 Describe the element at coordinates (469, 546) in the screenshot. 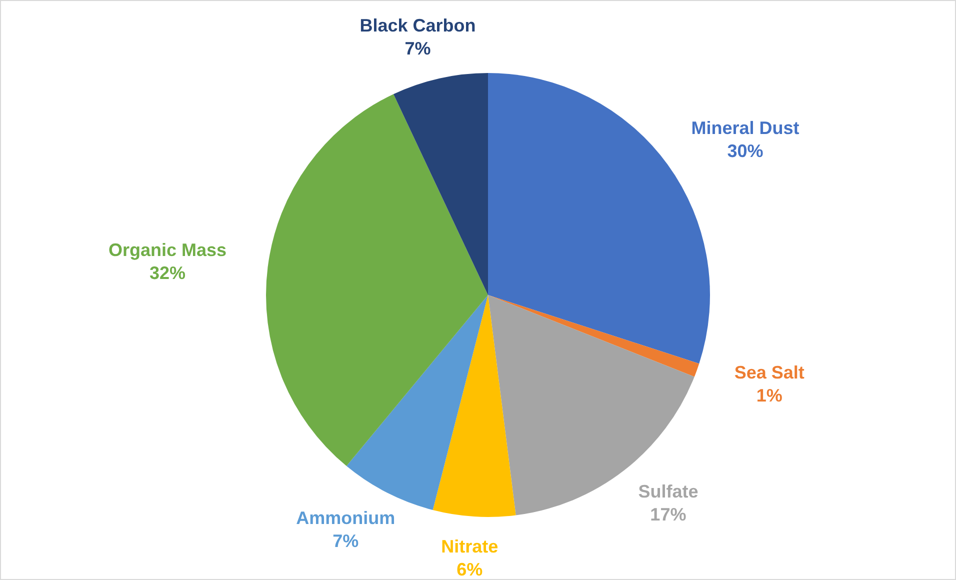

I see `slice-label: Nitrate` at that location.